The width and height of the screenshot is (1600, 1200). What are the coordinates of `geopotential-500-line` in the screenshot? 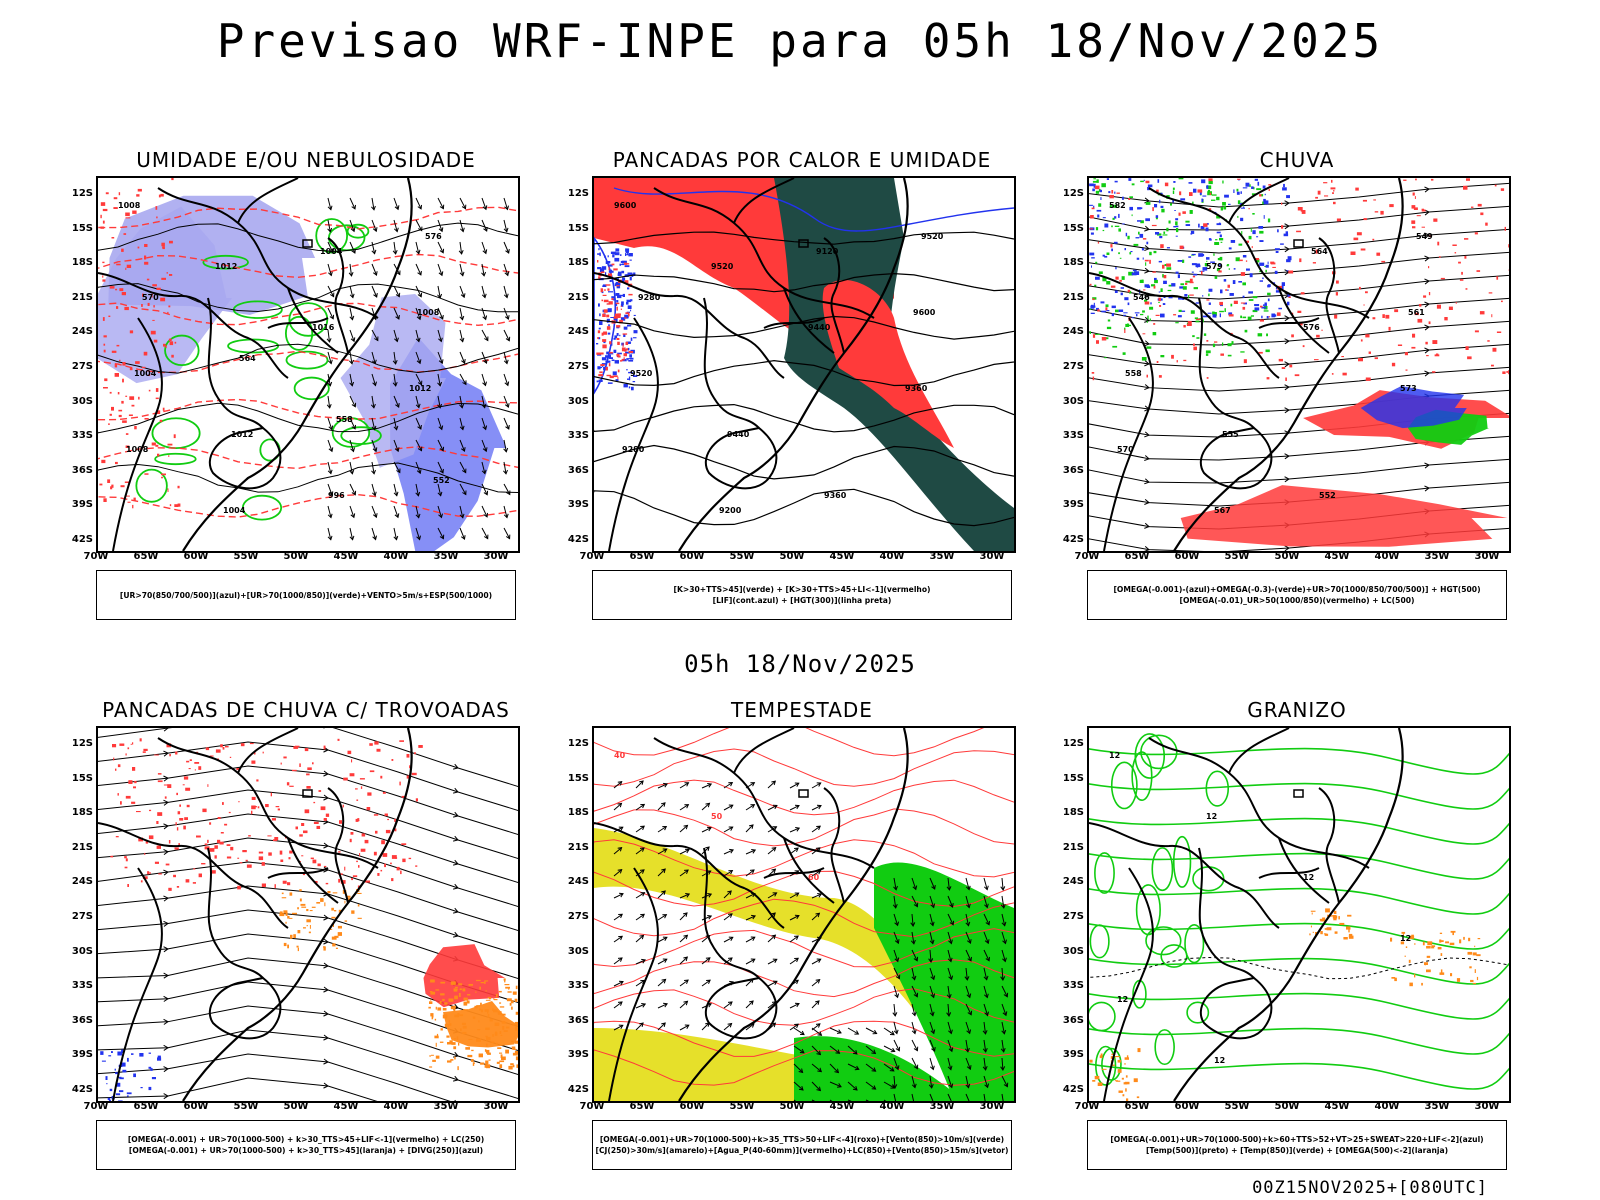 It's located at (1299, 471).